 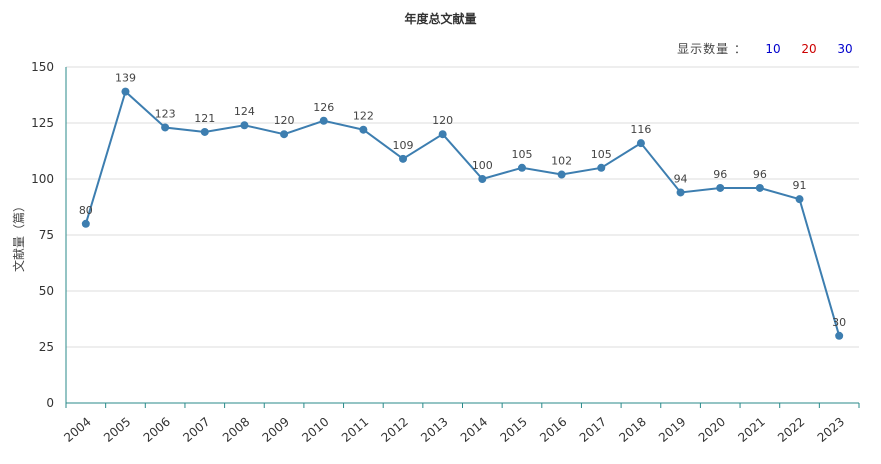 I want to click on x-tick-label: 2015, so click(x=514, y=430).